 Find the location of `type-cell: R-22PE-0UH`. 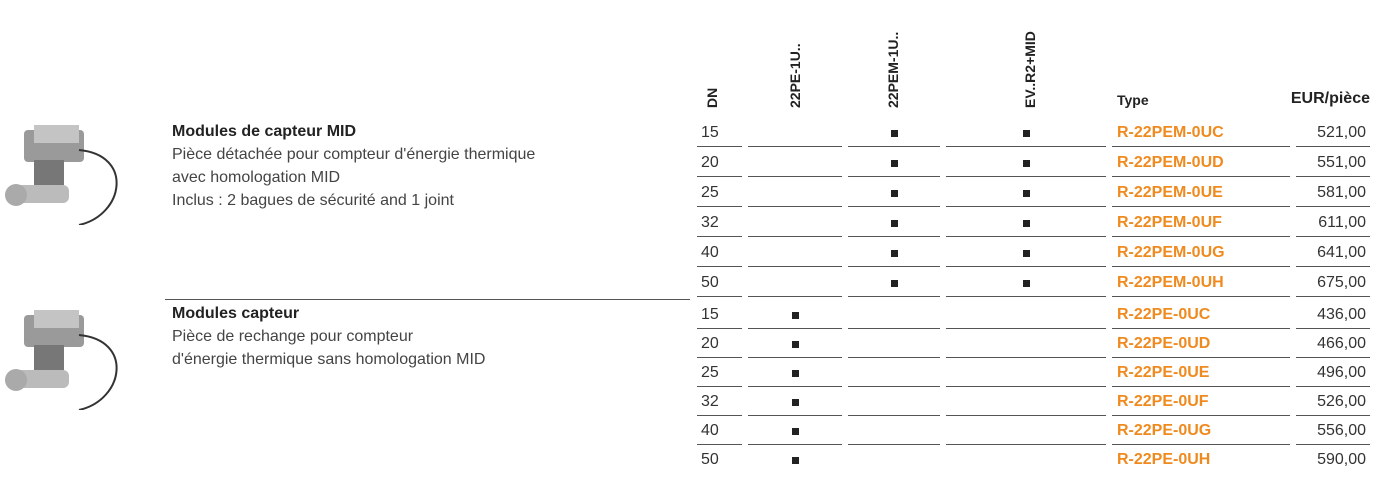

type-cell: R-22PE-0UH is located at coordinates (1164, 459).